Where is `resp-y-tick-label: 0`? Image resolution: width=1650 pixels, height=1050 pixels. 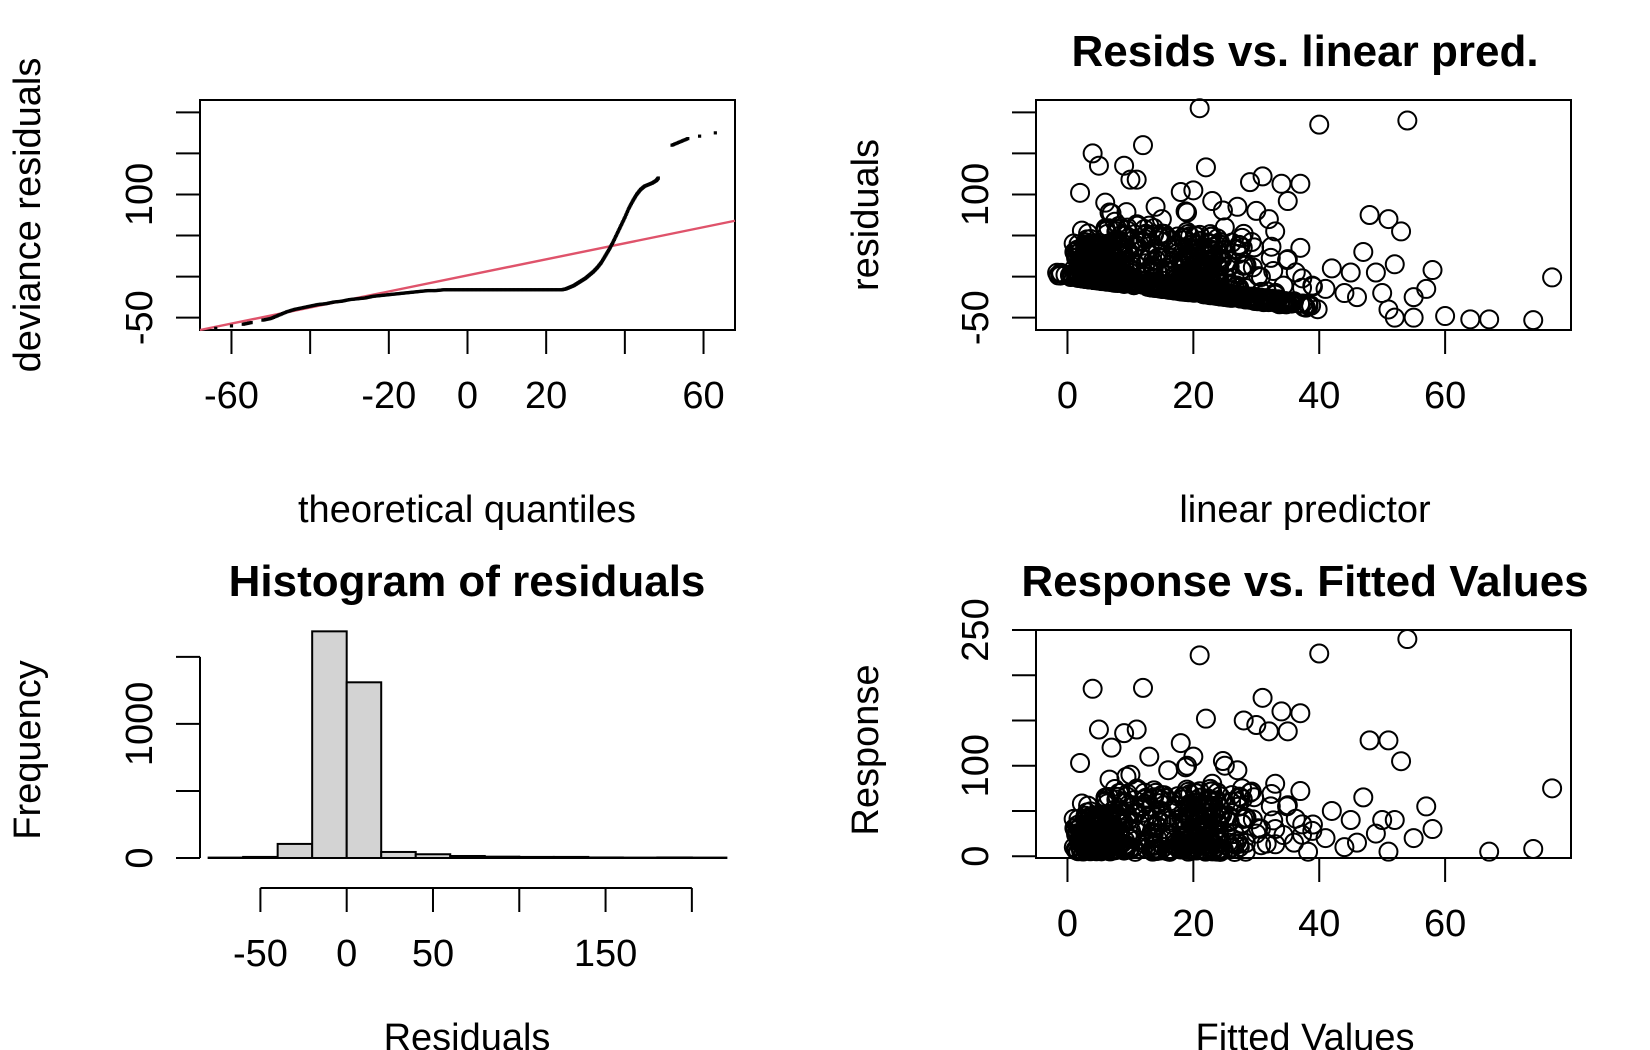
resp-y-tick-label: 0 is located at coordinates (976, 856).